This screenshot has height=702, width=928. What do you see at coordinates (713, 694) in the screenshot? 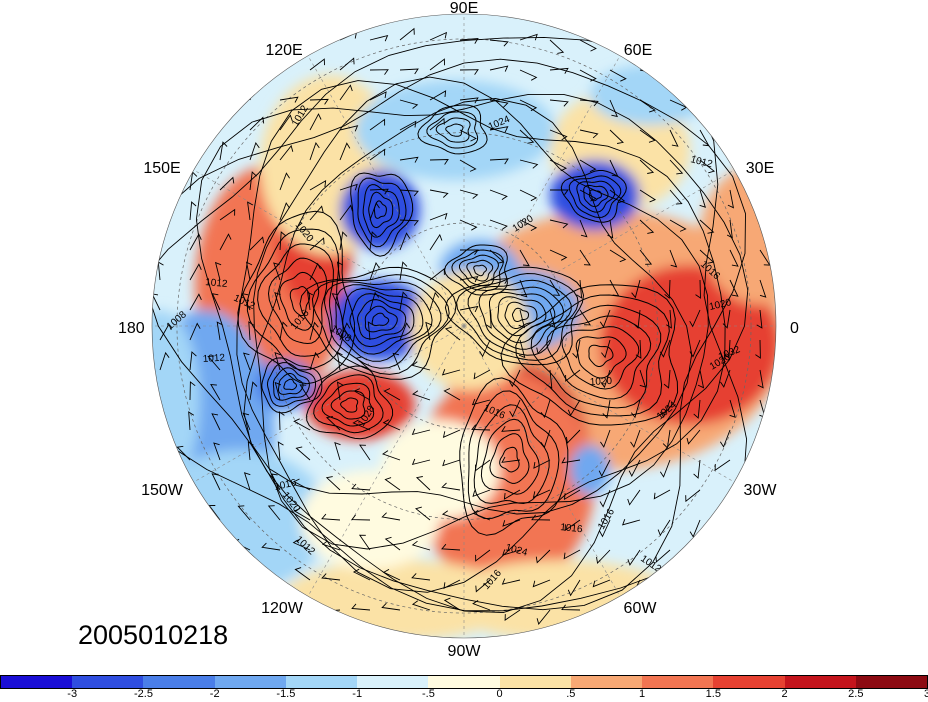
I see `colorbar-tick-label: 1.5` at bounding box center [713, 694].